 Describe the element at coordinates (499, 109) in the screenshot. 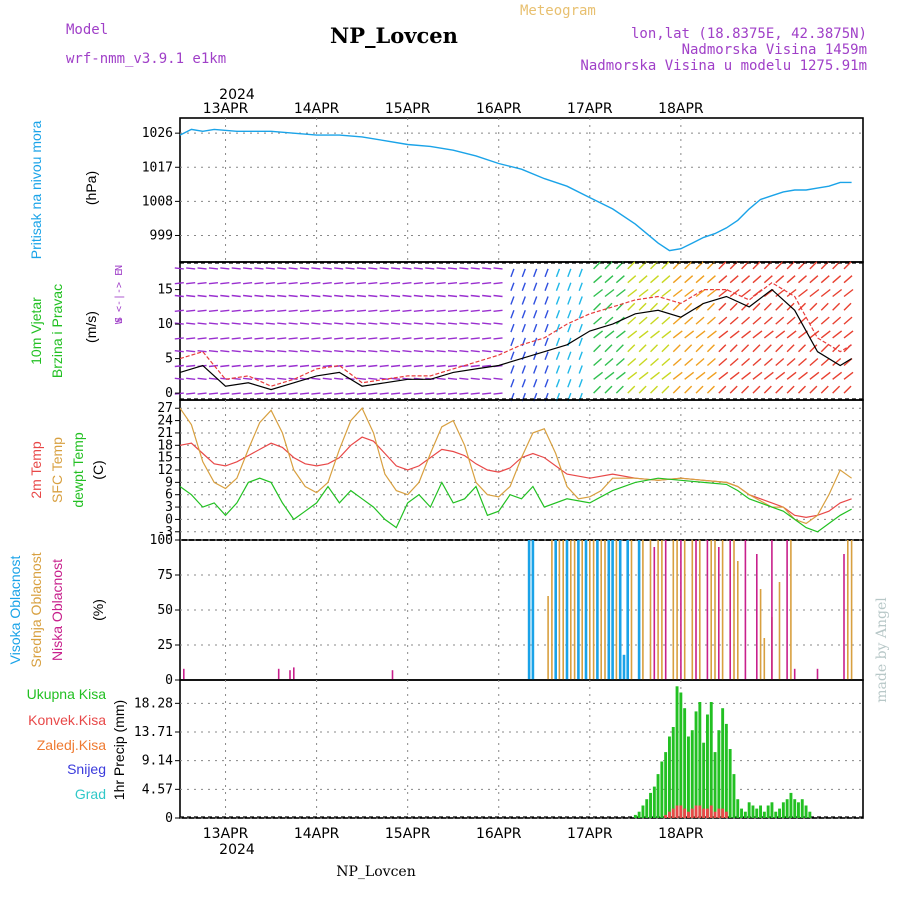

I see `top-day-label: 16APR` at that location.